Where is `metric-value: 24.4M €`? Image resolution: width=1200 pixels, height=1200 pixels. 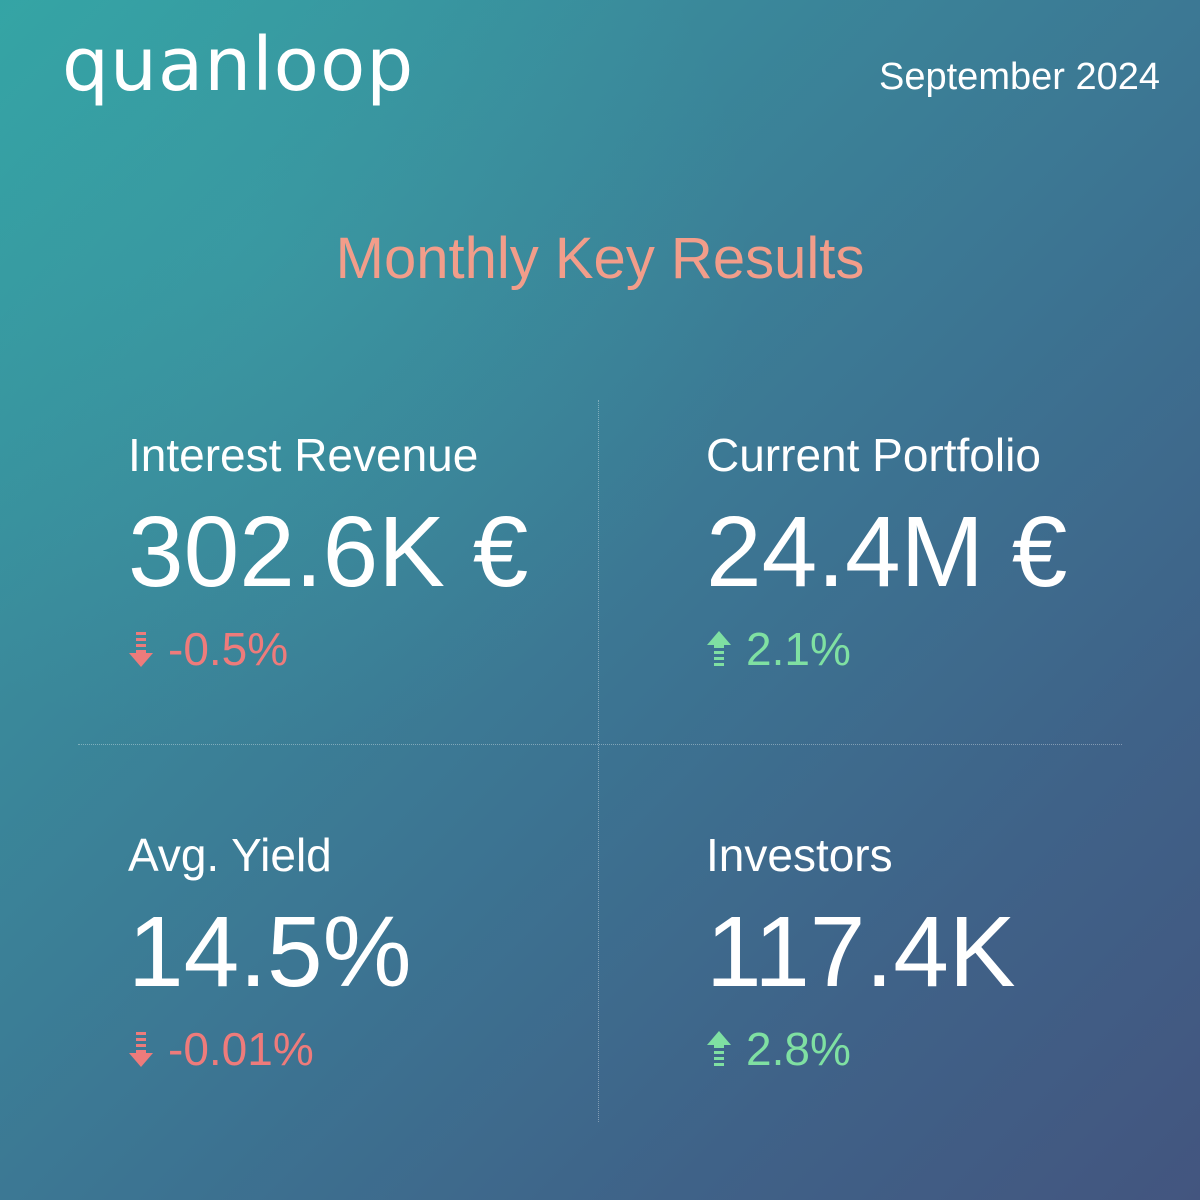 metric-value: 24.4M € is located at coordinates (887, 552).